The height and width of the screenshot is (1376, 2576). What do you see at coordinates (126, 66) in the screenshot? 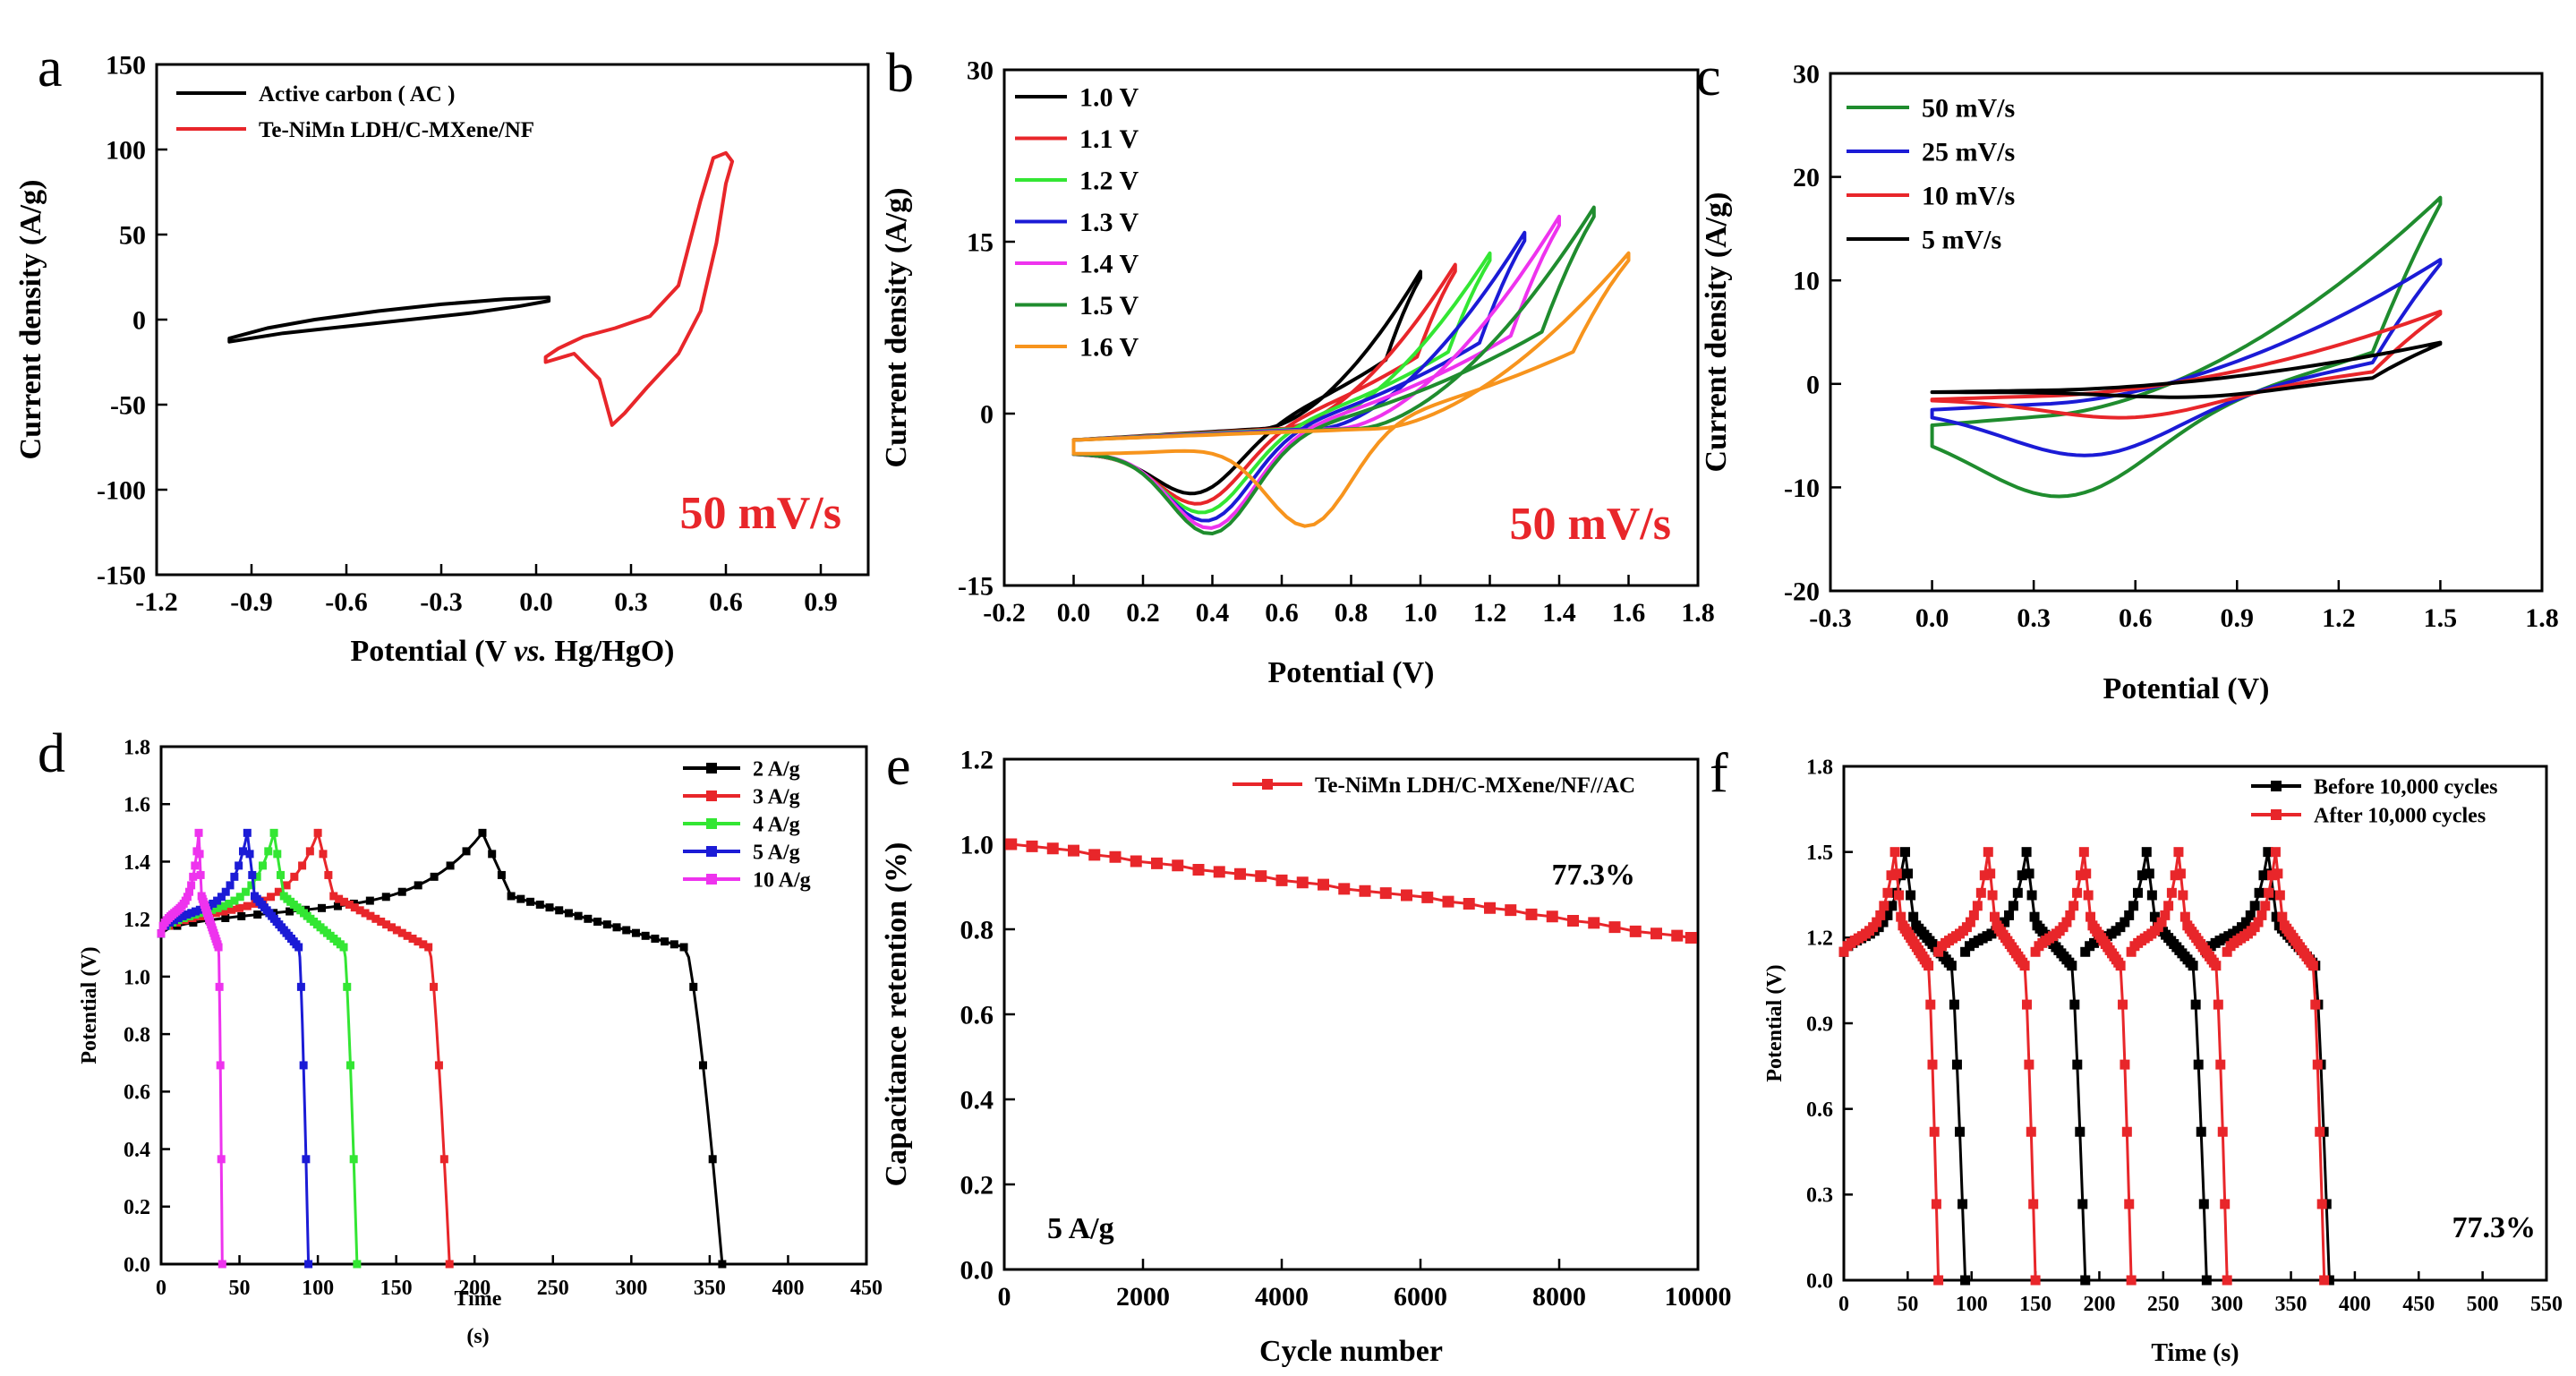
I see `y-tick-label: 150` at bounding box center [126, 66].